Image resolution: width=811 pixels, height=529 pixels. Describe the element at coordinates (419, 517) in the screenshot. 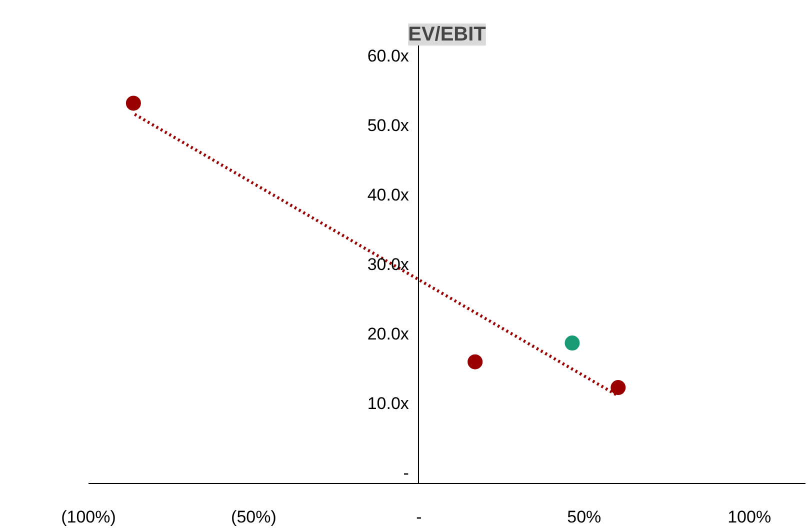

I see `x-tick-label: -` at that location.